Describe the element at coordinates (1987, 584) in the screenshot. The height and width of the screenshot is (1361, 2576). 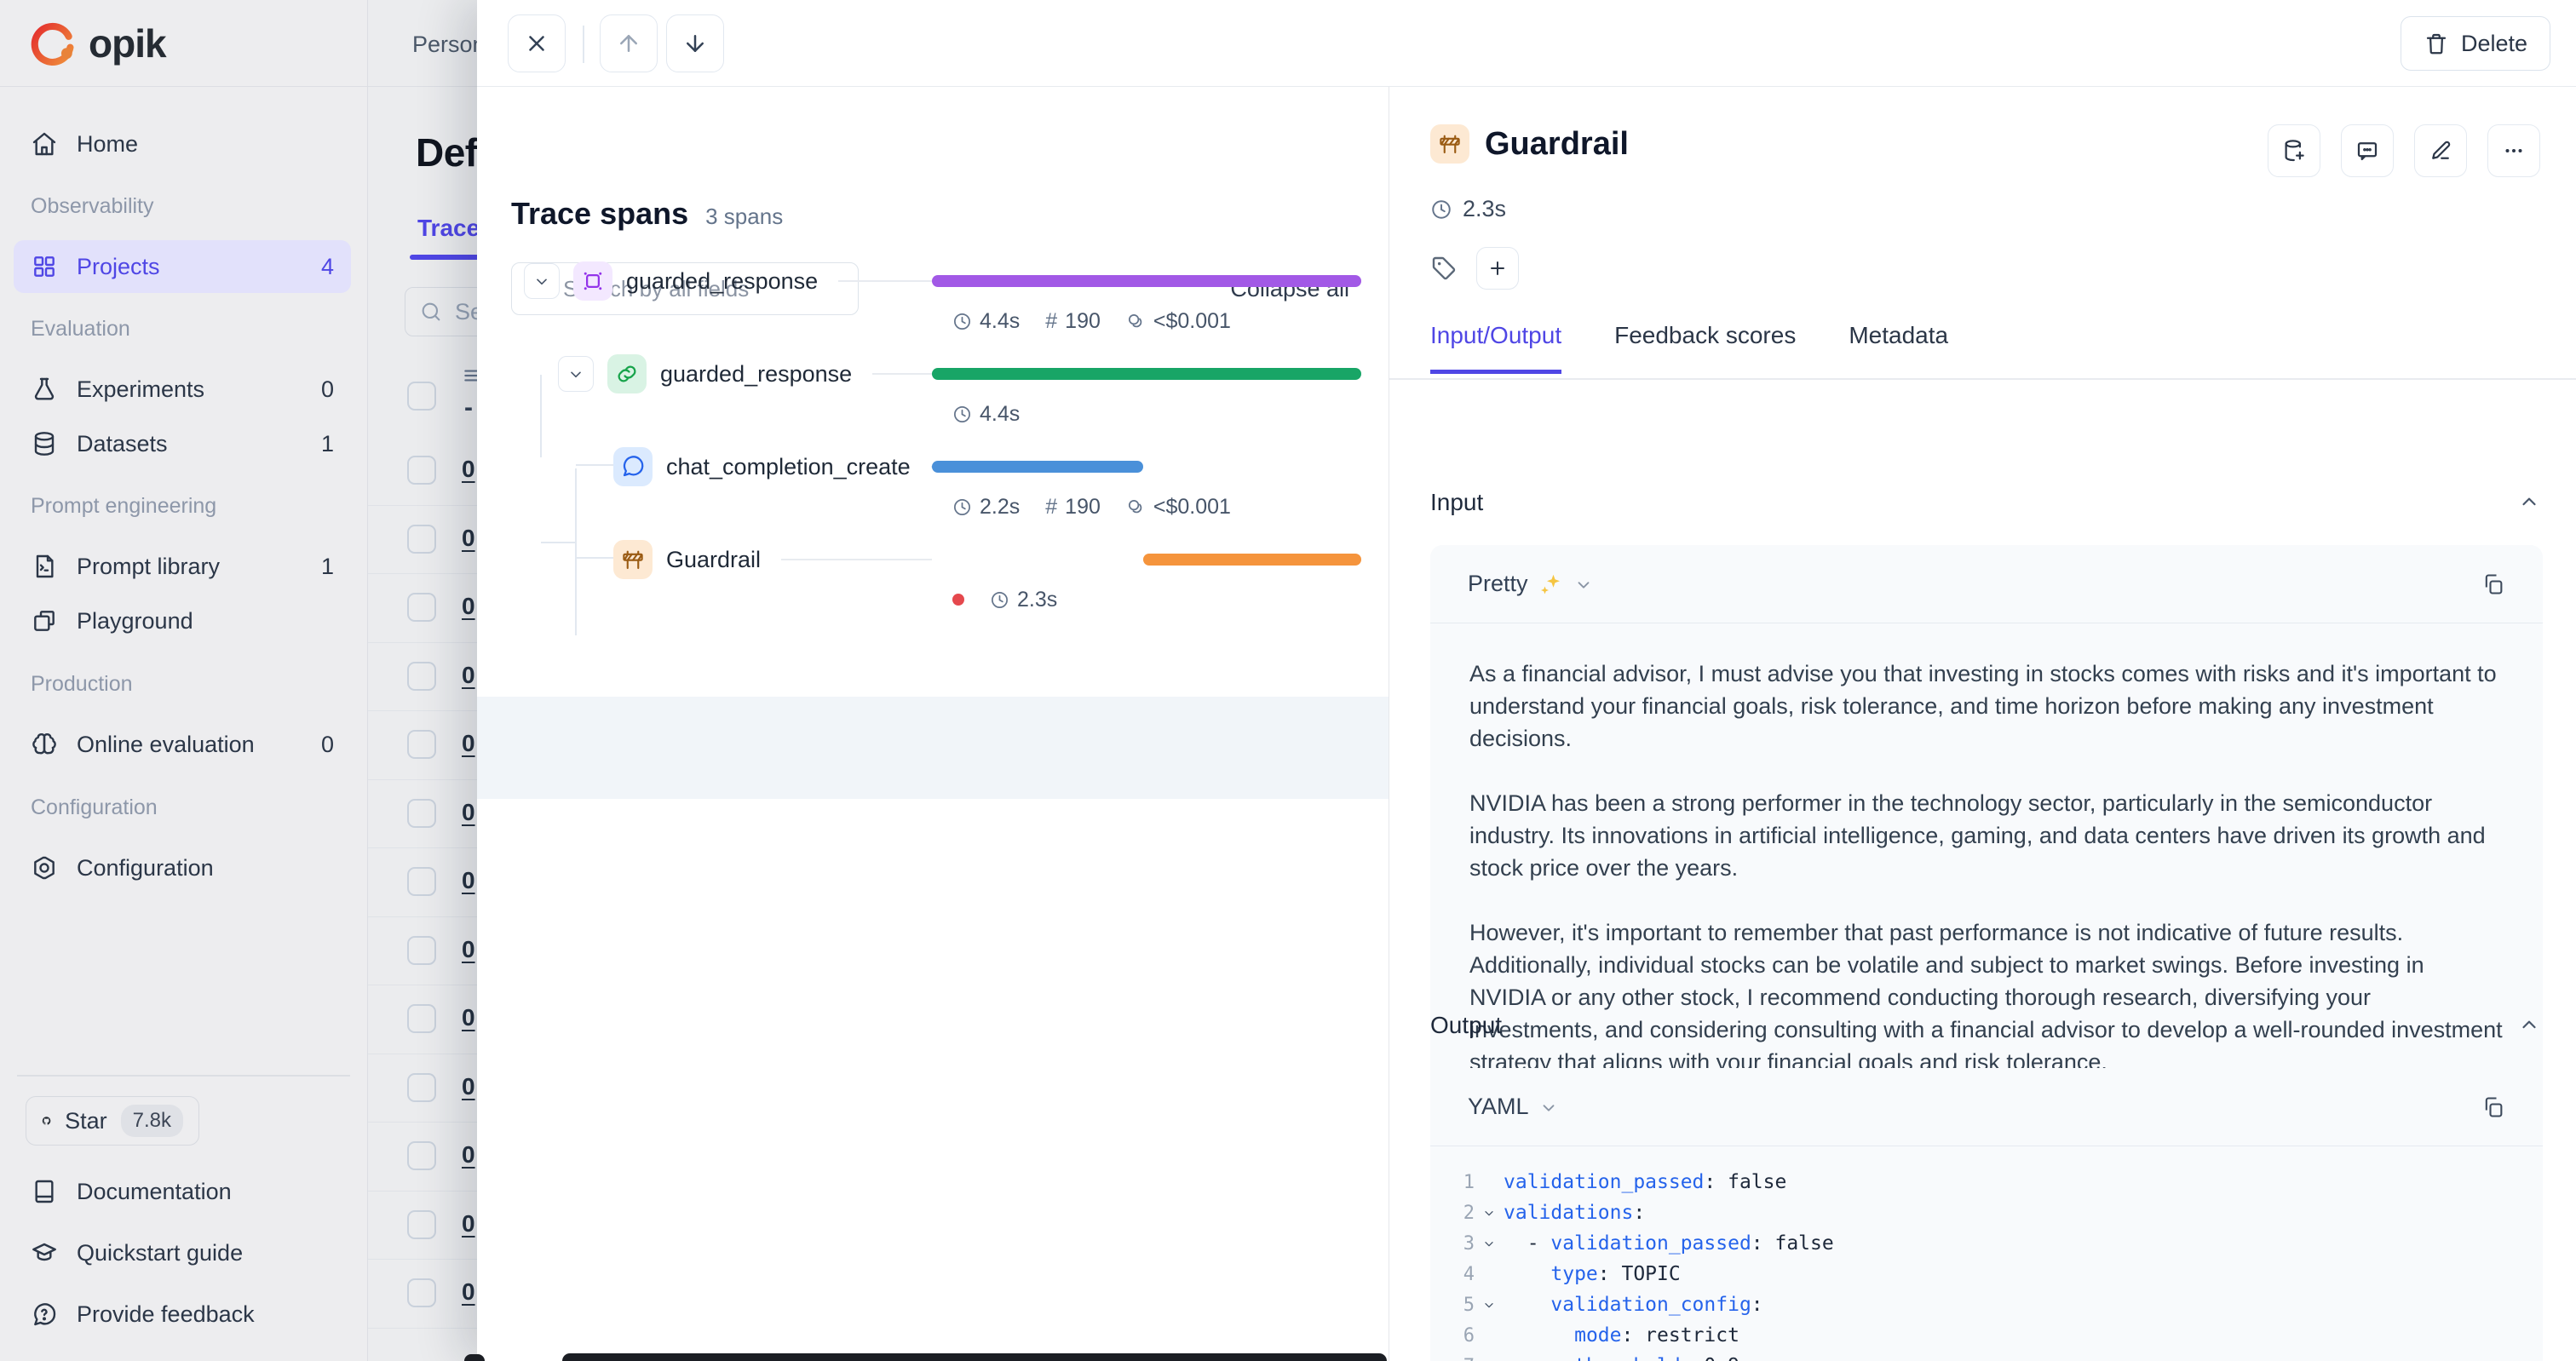
I see `input-card-header: Pretty` at that location.